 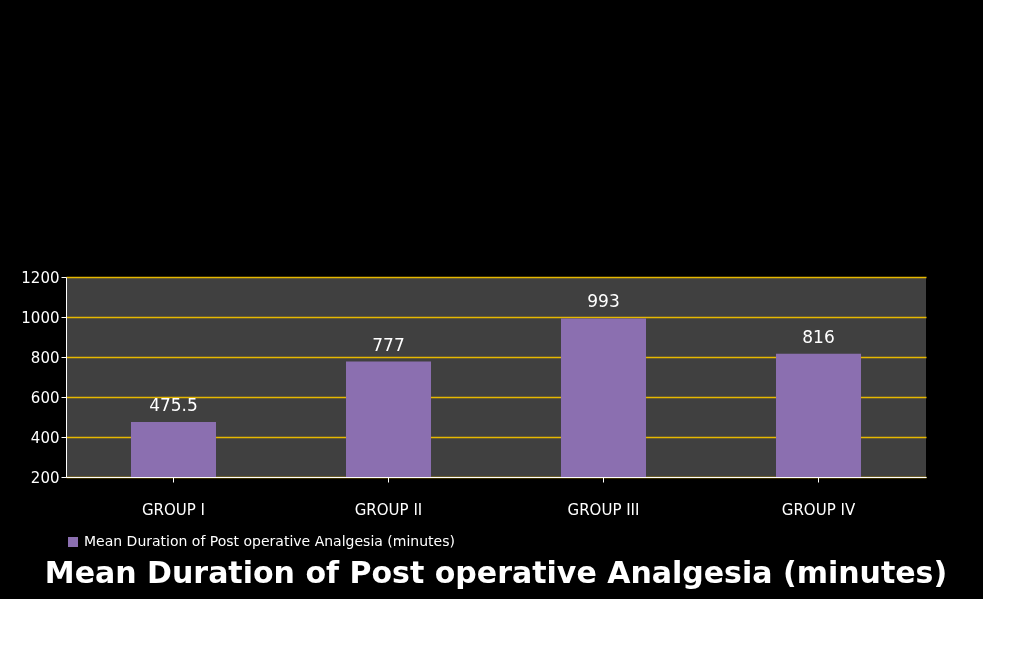 What do you see at coordinates (388, 509) in the screenshot?
I see `x-tick-label: GROUP II` at bounding box center [388, 509].